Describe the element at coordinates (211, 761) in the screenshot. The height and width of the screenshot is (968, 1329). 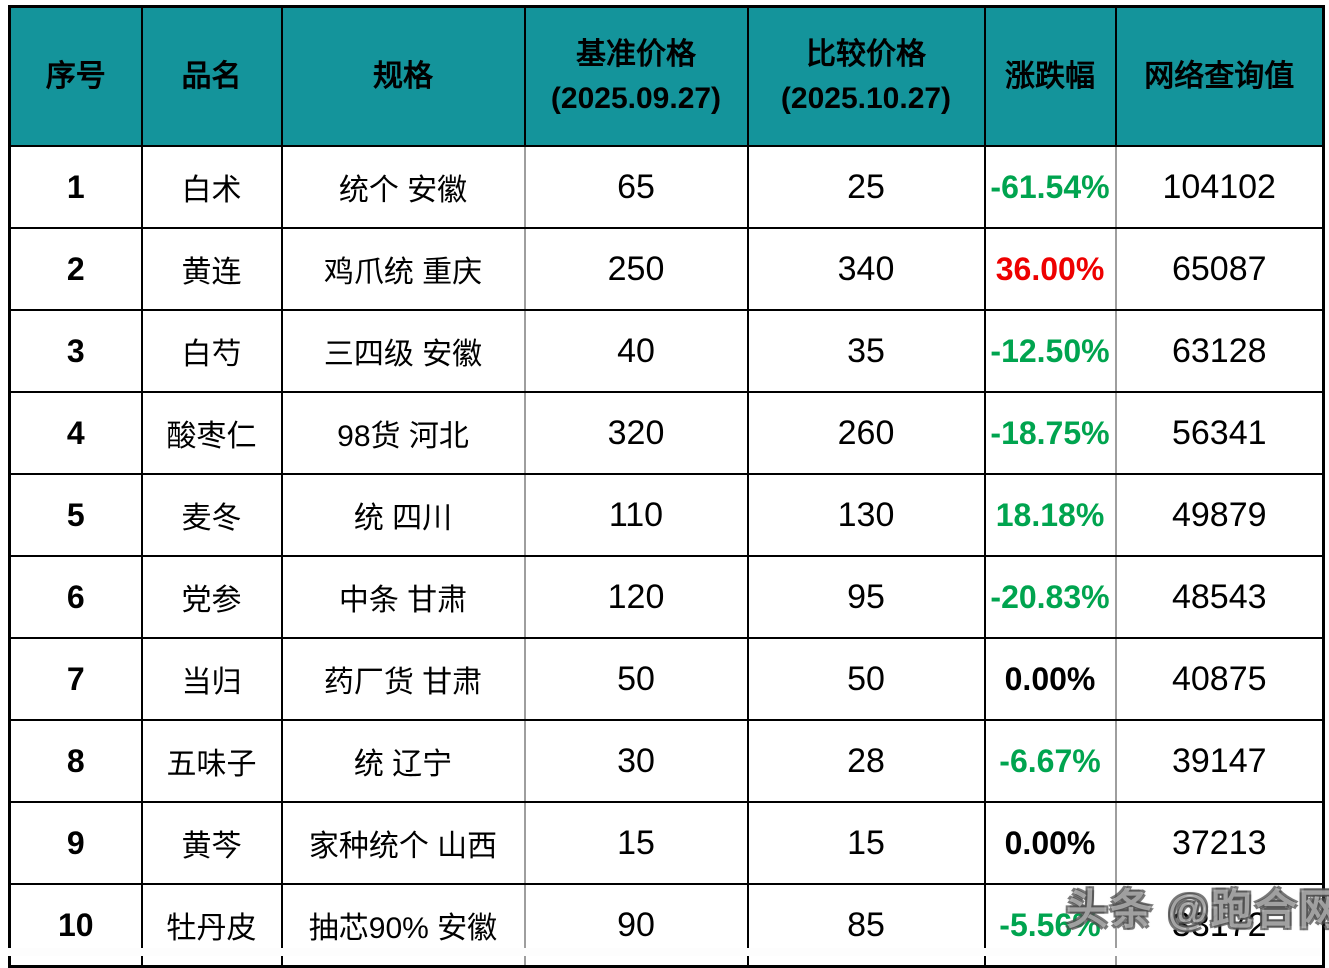
I see `herb-name: 五味子` at that location.